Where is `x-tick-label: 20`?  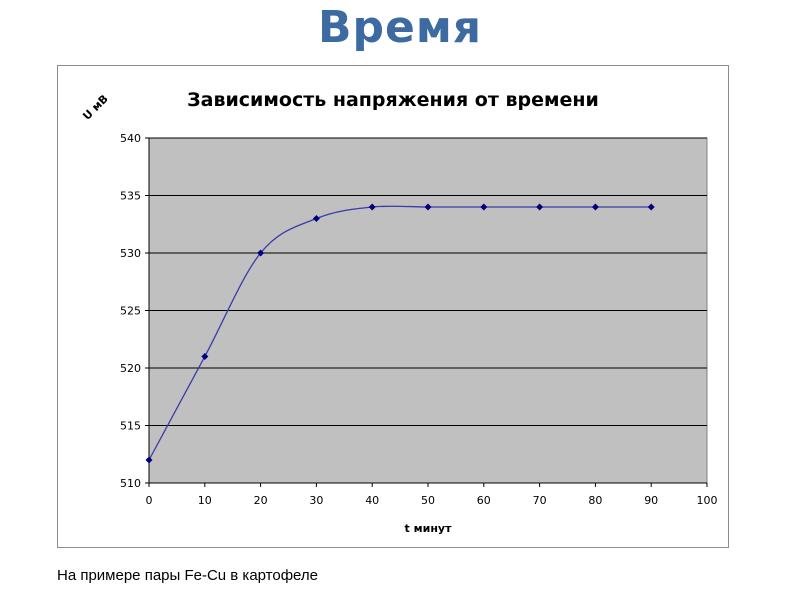 x-tick-label: 20 is located at coordinates (261, 500).